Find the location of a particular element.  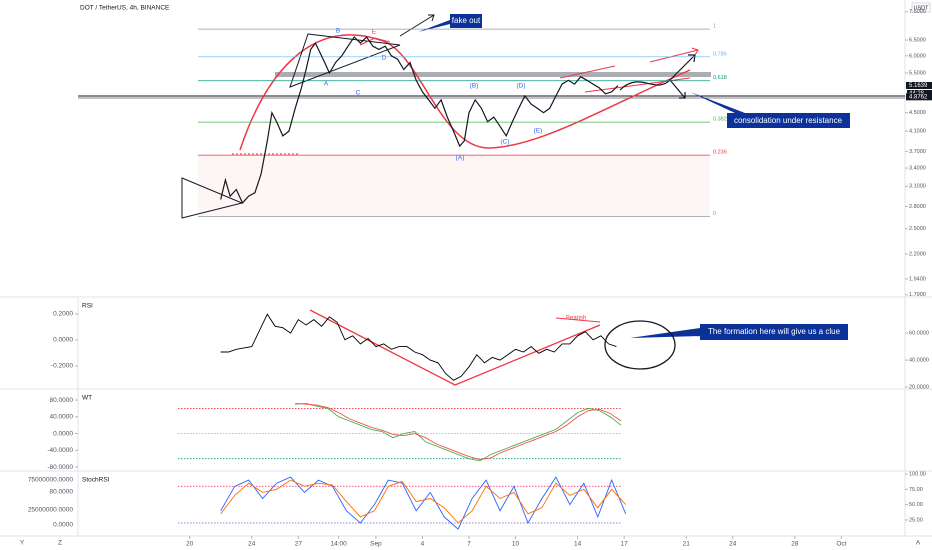

y2-tick-label: 80.0000 is located at coordinates (62, 400).